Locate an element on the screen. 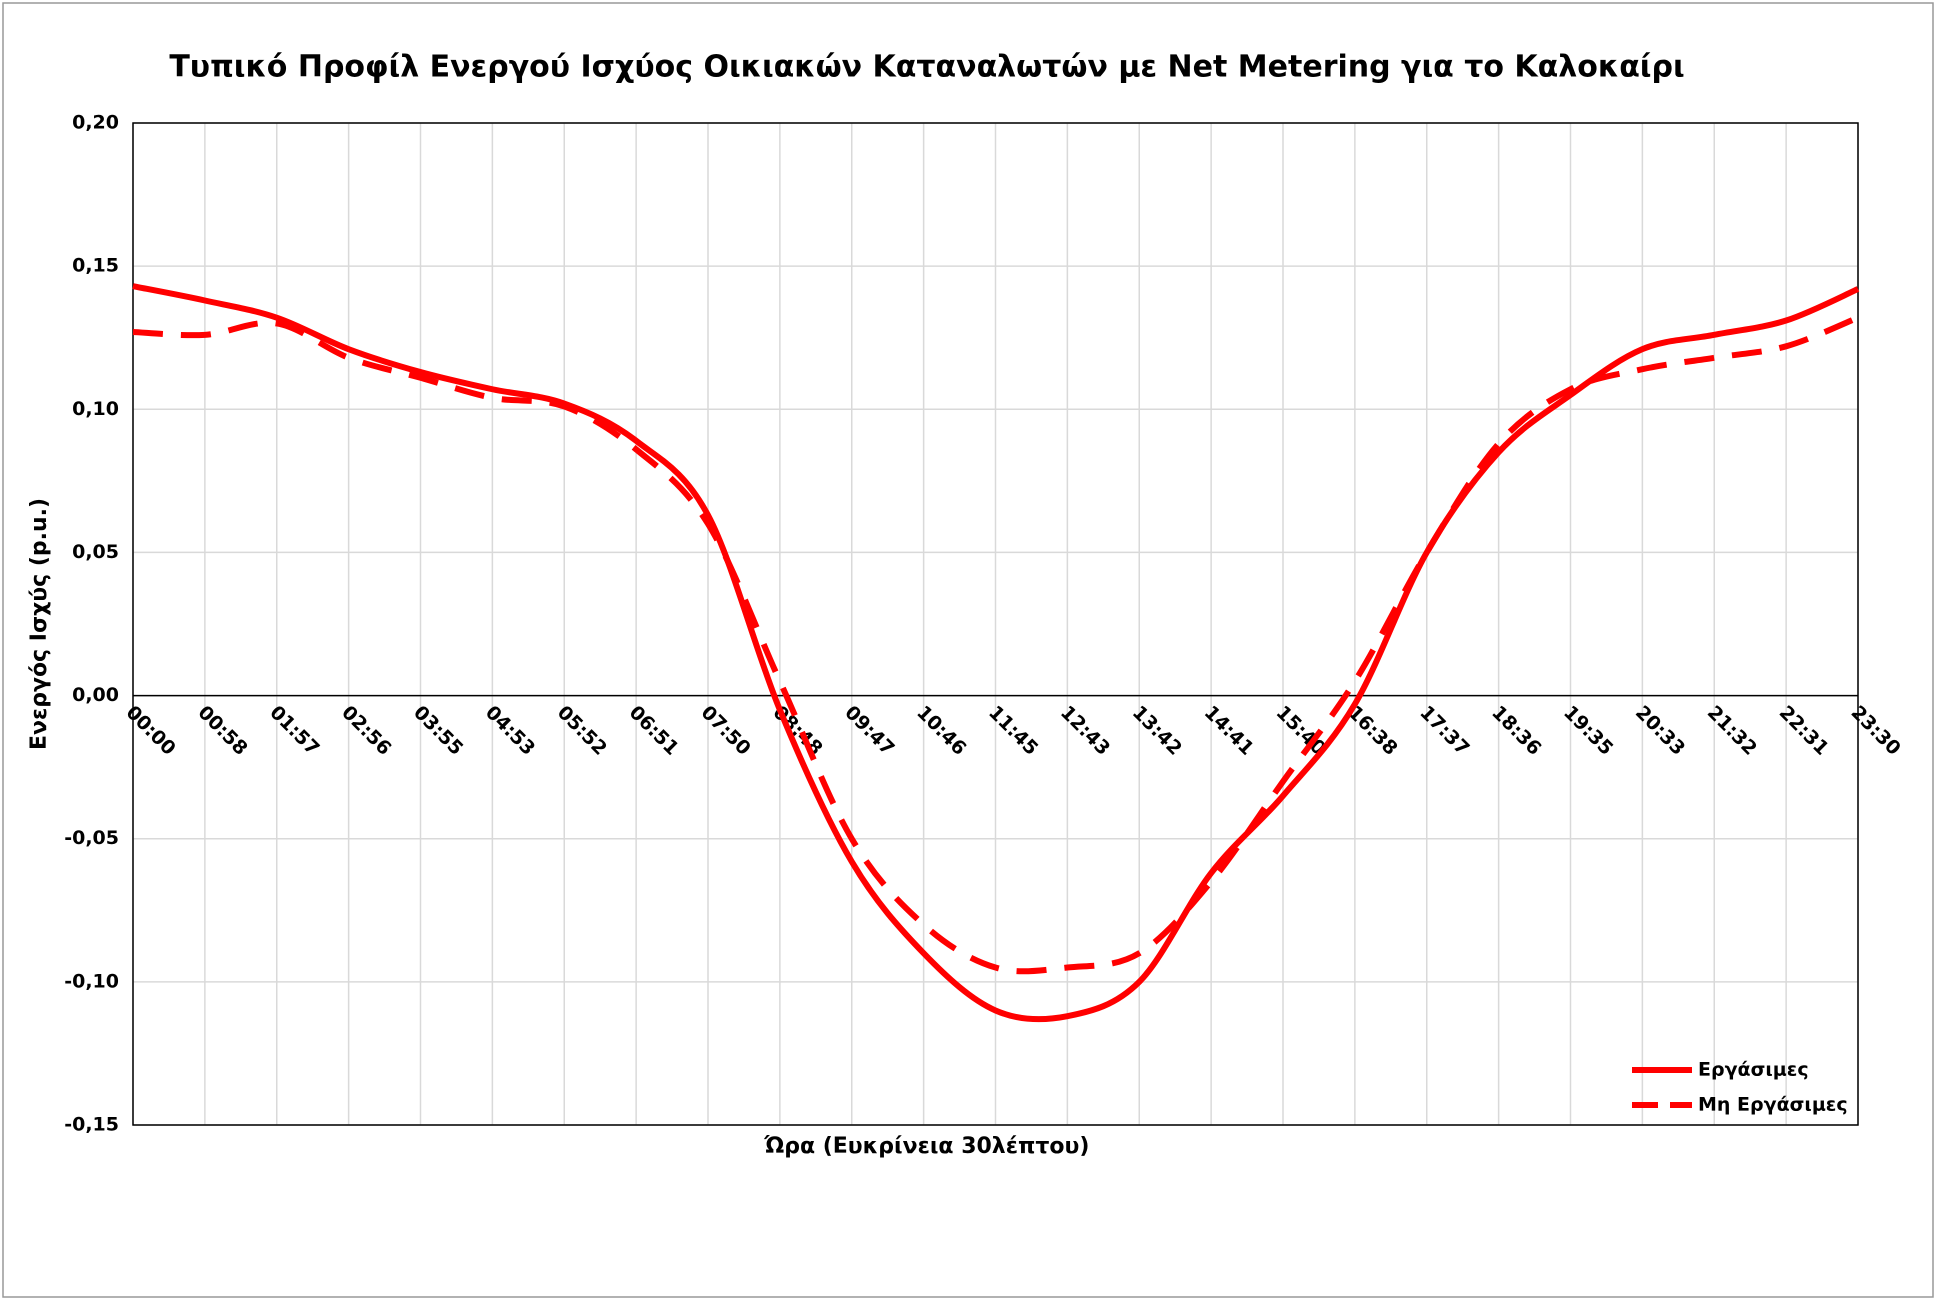 The width and height of the screenshot is (1936, 1300). legend-label: Μη Εργάσιμες is located at coordinates (1773, 1105).